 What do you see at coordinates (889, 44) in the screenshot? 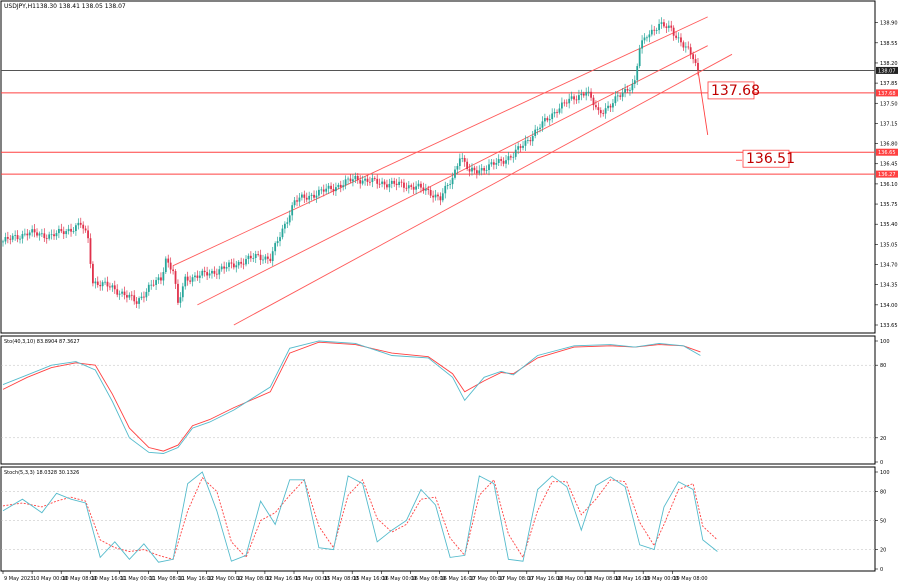
I see `price-tick-label: 138.55` at bounding box center [889, 44].